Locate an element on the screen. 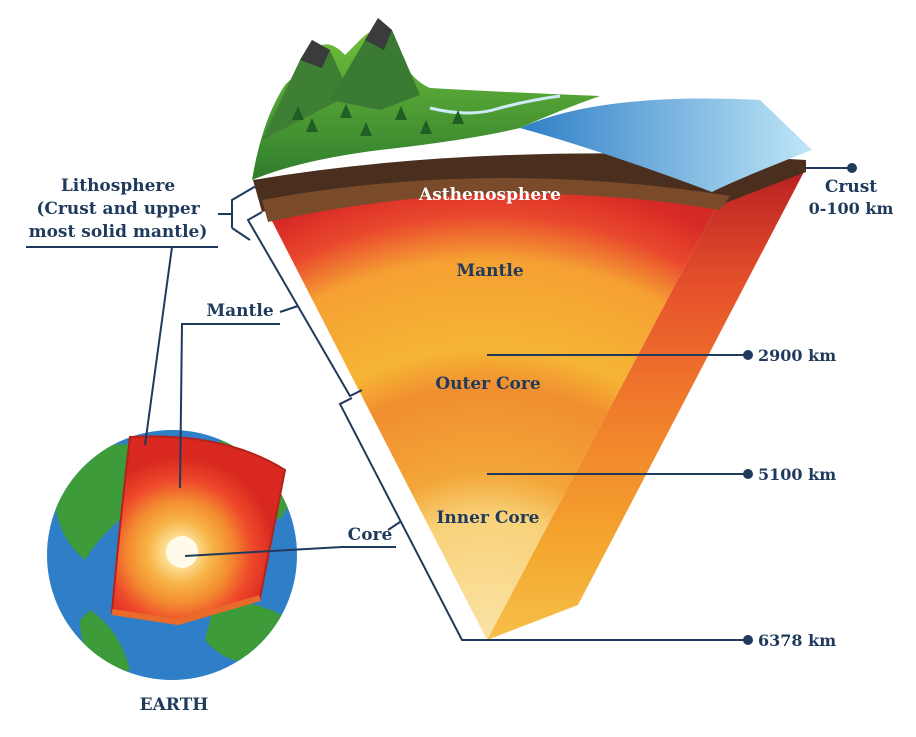 This screenshot has width=916, height=737. core-side-label: Core is located at coordinates (370, 535).